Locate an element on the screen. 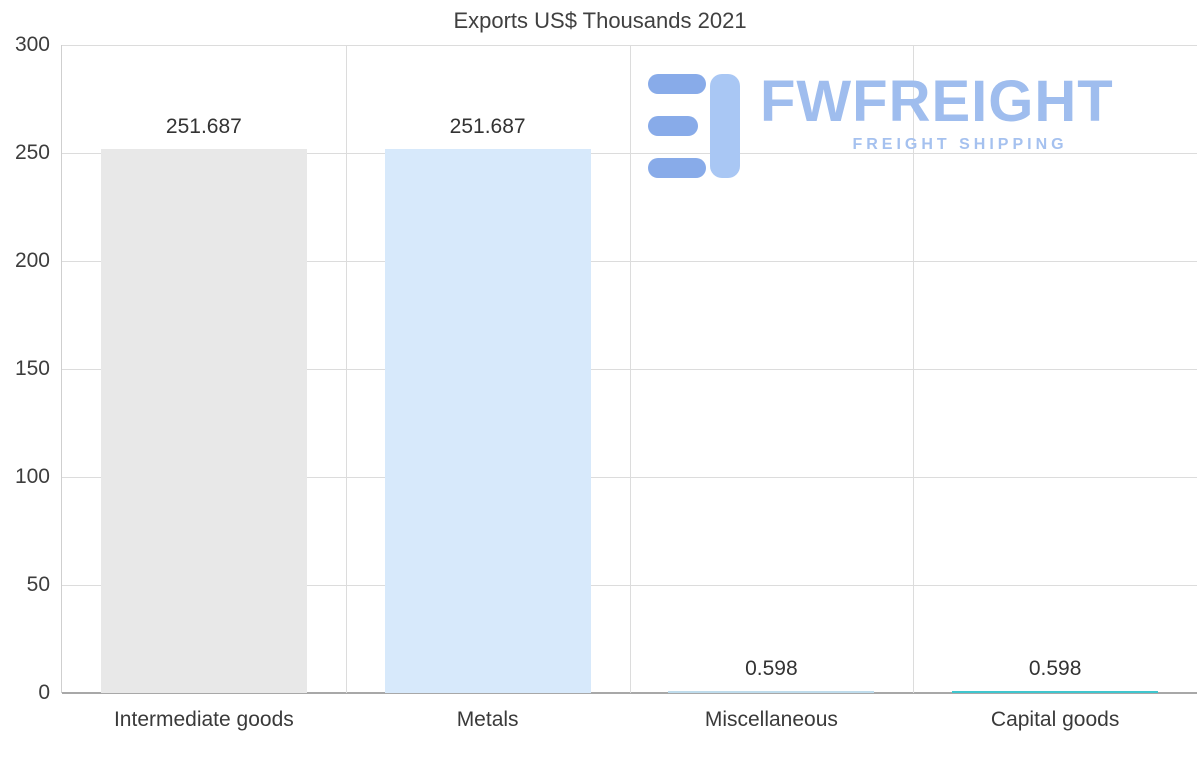 Image resolution: width=1200 pixels, height=763 pixels. chart-title: Exports US$ Thousands 2021 is located at coordinates (600, 20).